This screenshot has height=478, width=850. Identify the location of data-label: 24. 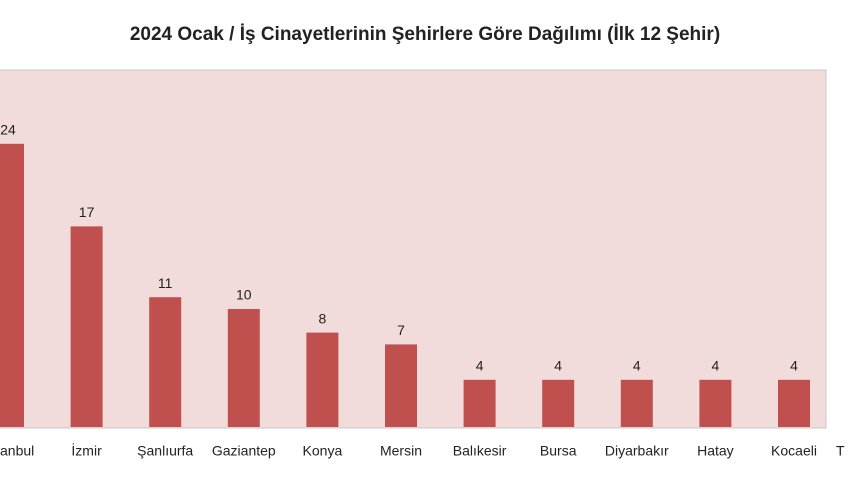
(8, 130).